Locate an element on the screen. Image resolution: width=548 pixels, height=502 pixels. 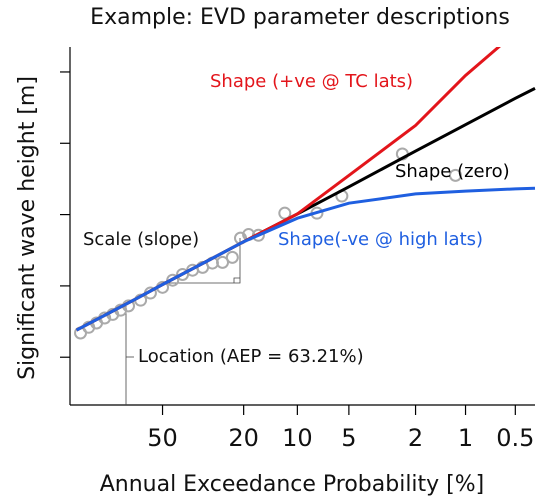
y-axis-label: Significant wave height [m] is located at coordinates (27, 228).